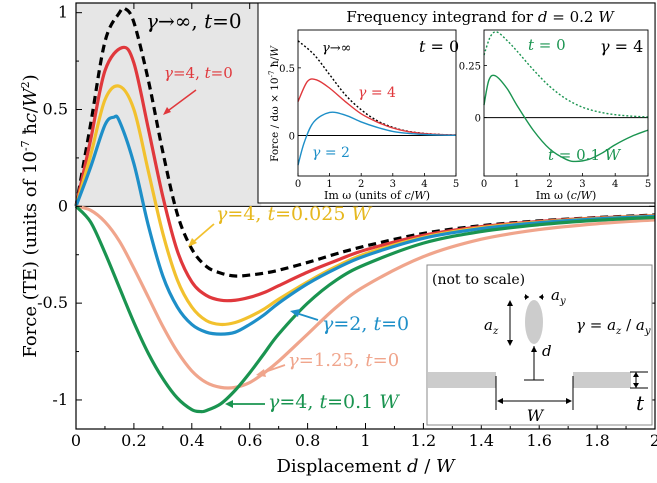  Describe the element at coordinates (527, 297) in the screenshot. I see `ay-arrowhead-left` at that location.